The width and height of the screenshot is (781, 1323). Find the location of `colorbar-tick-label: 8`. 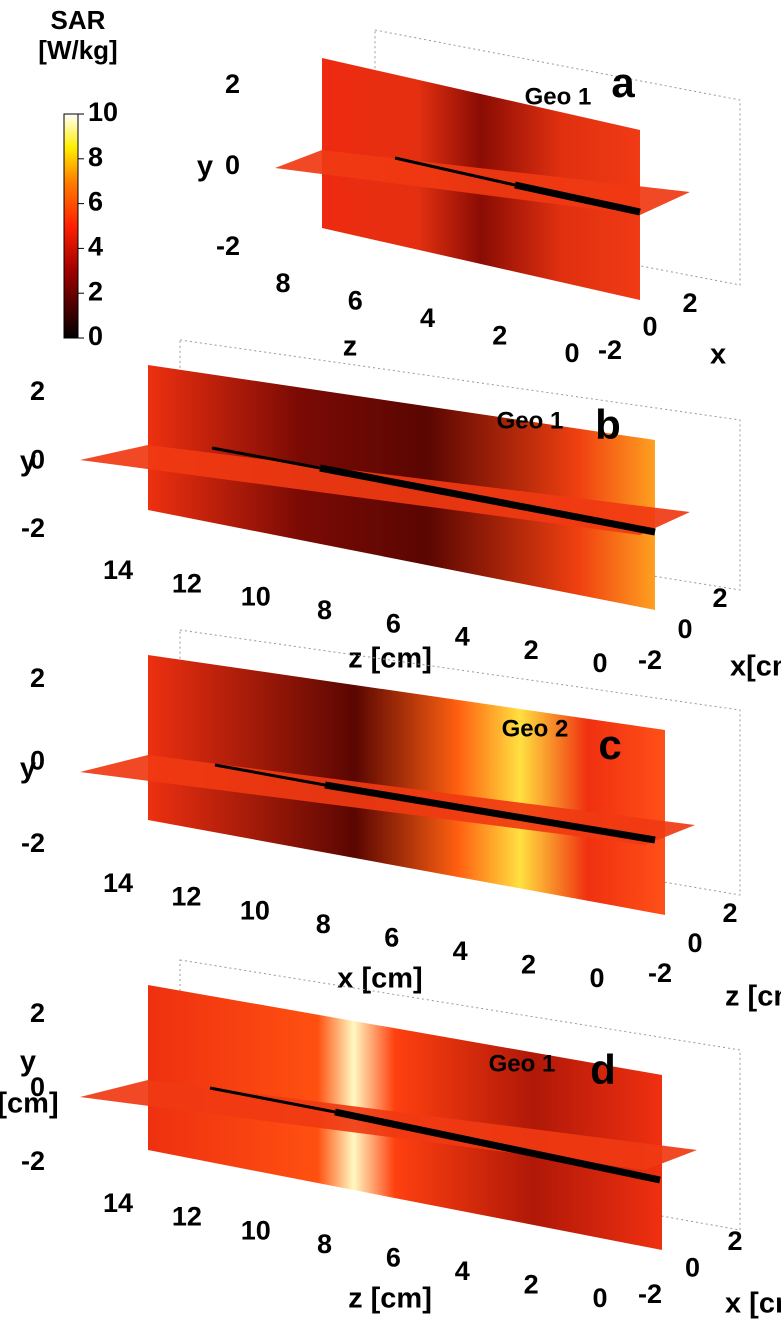

colorbar-tick-label: 8 is located at coordinates (95, 157).